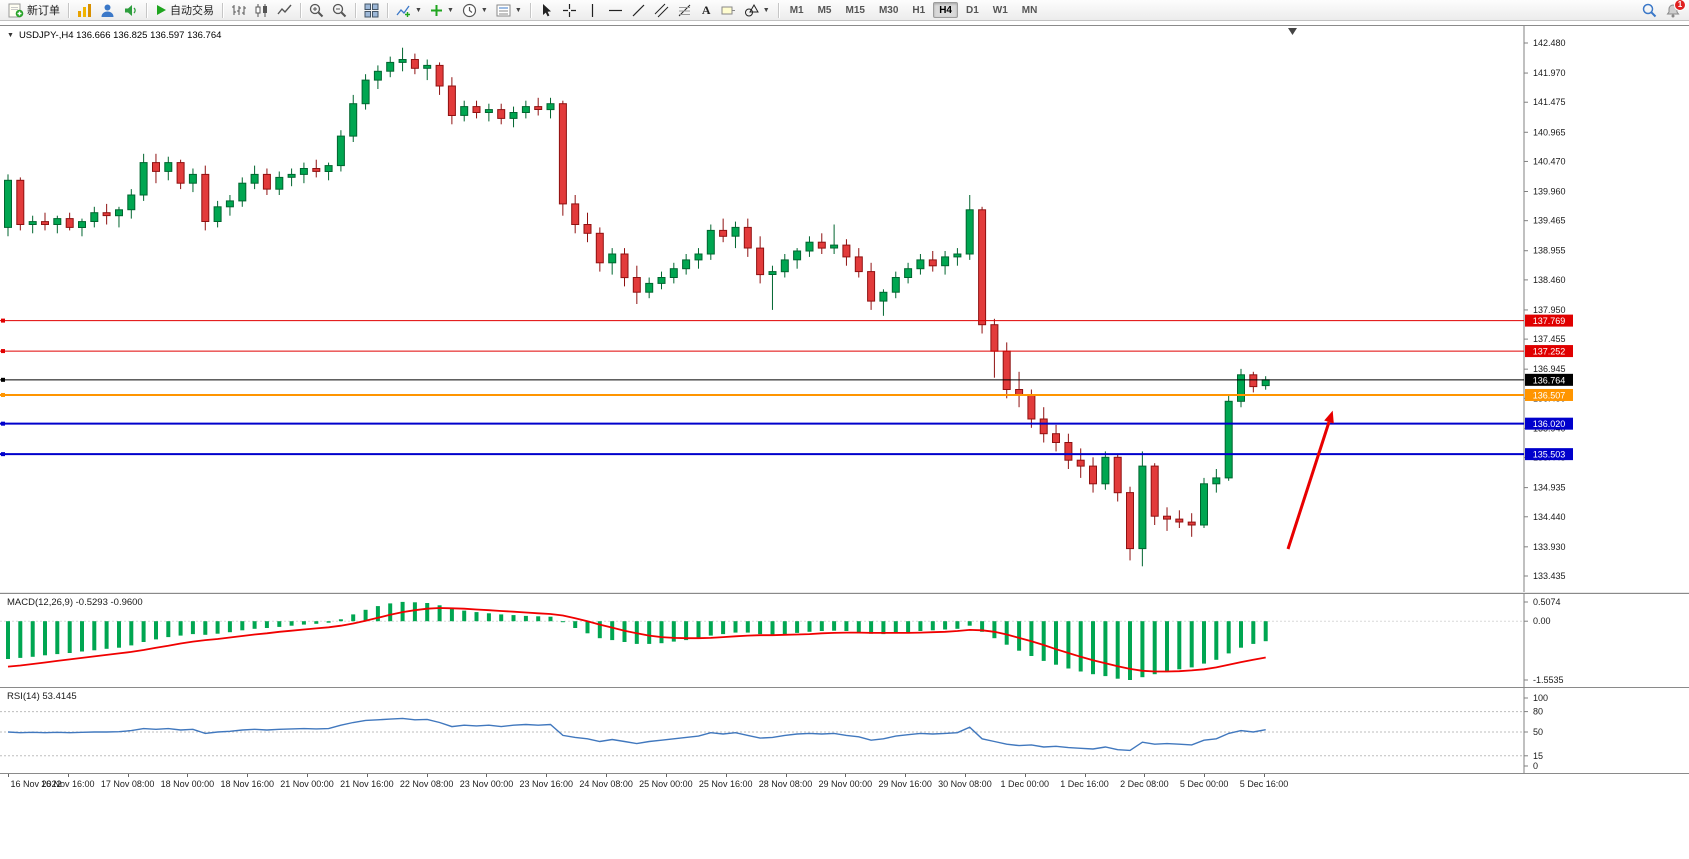 The image size is (1689, 859). Describe the element at coordinates (475, 10) in the screenshot. I see `periods-button: ▼` at that location.